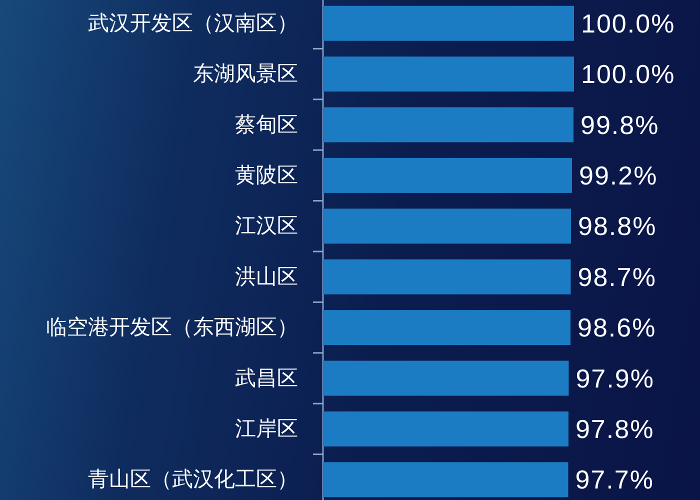  Describe the element at coordinates (614, 479) in the screenshot. I see `data-label: 97.7%` at that location.